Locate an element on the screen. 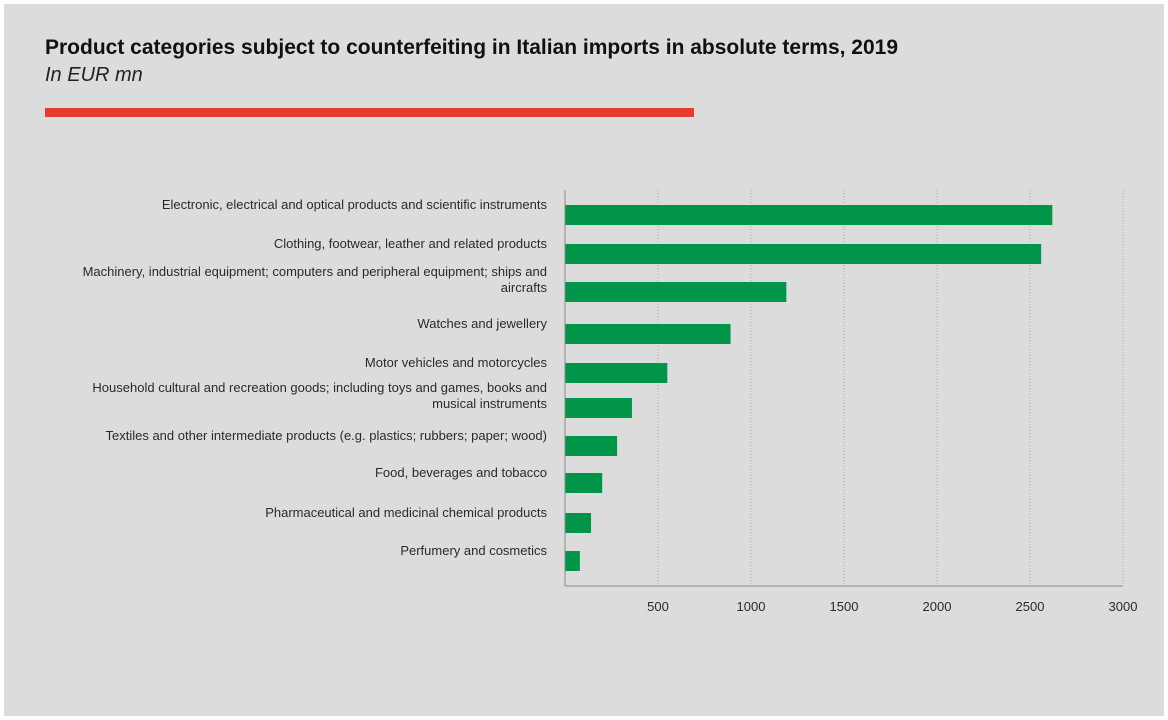  tick-label-2500: 2500 is located at coordinates (1030, 606).